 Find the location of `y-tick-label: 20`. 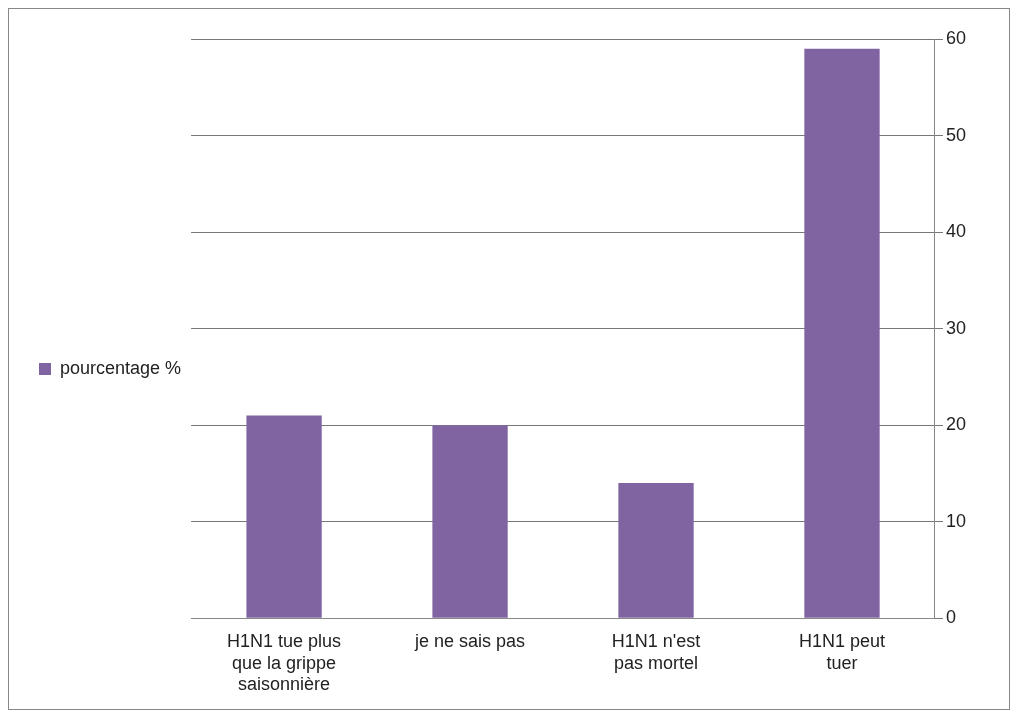

y-tick-label: 20 is located at coordinates (956, 424).